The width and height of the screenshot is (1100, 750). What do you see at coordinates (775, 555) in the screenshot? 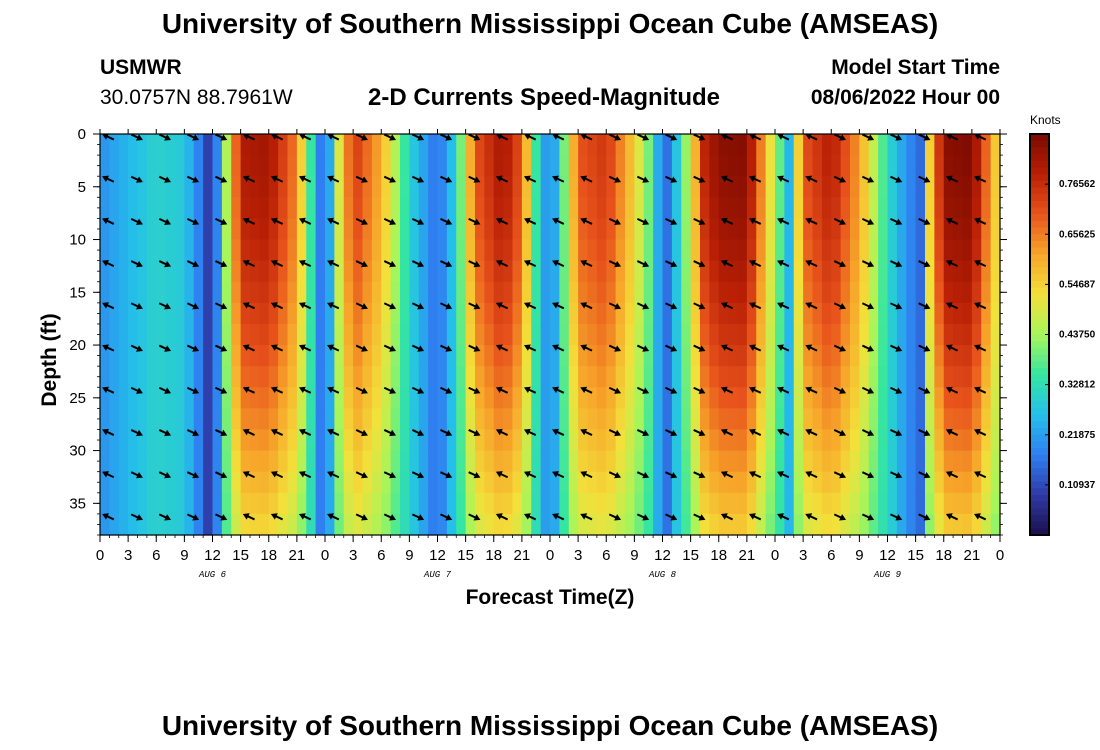
I see `x-tick-label: 0` at bounding box center [775, 555].